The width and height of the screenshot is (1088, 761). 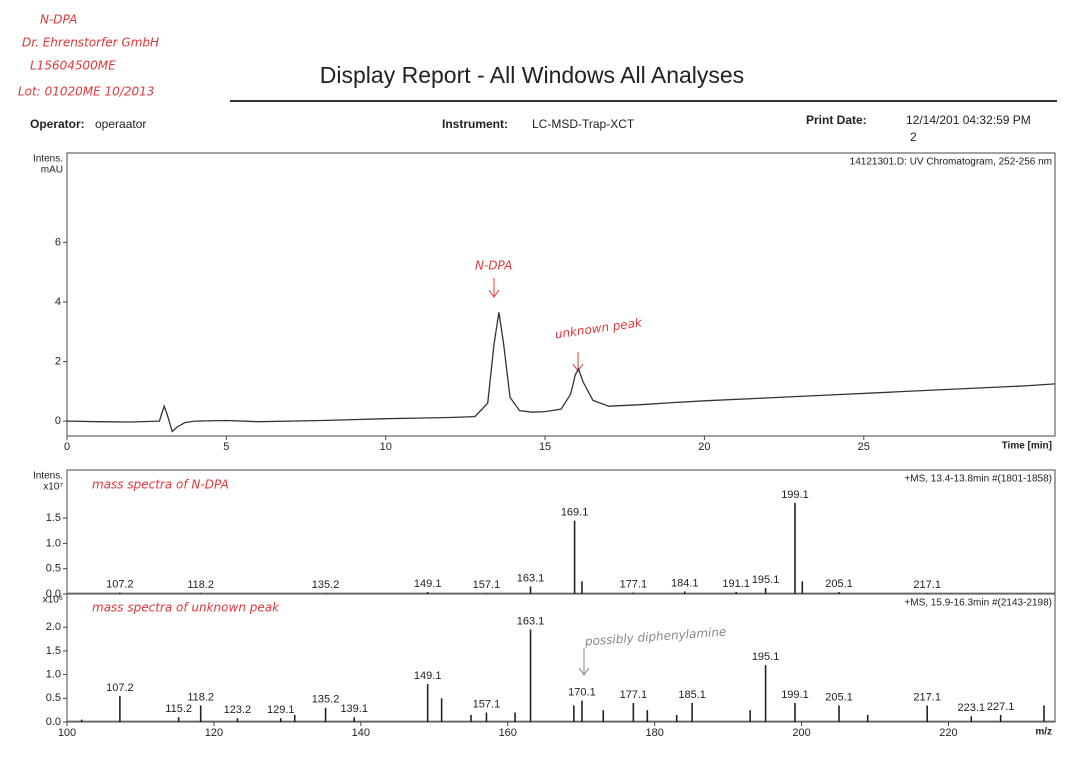 What do you see at coordinates (654, 637) in the screenshot?
I see `handwritten-note: possibly diphenylamine` at bounding box center [654, 637].